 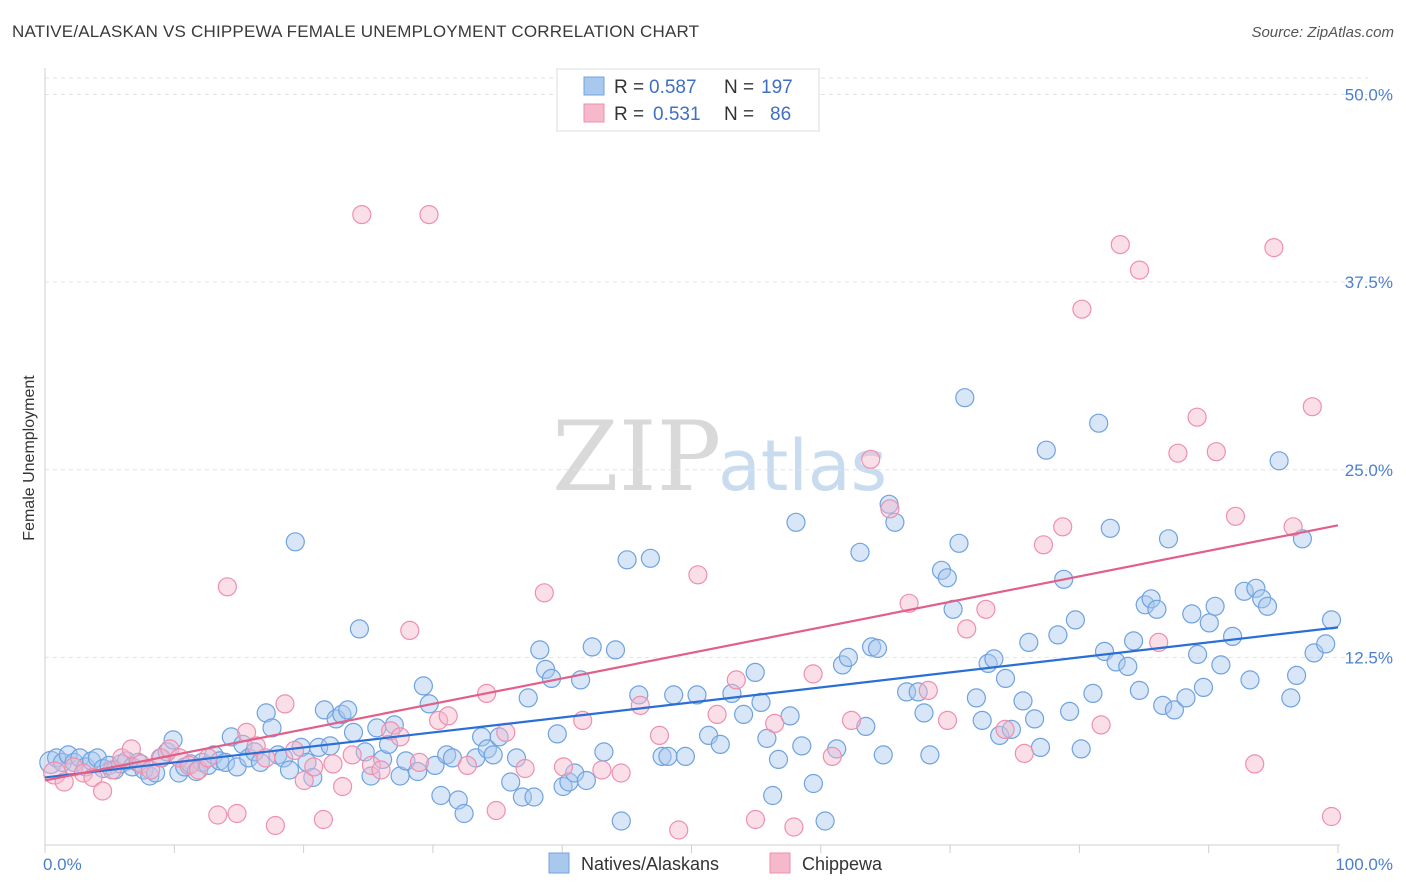 I want to click on watermark: ZIP atlas, so click(x=719, y=457).